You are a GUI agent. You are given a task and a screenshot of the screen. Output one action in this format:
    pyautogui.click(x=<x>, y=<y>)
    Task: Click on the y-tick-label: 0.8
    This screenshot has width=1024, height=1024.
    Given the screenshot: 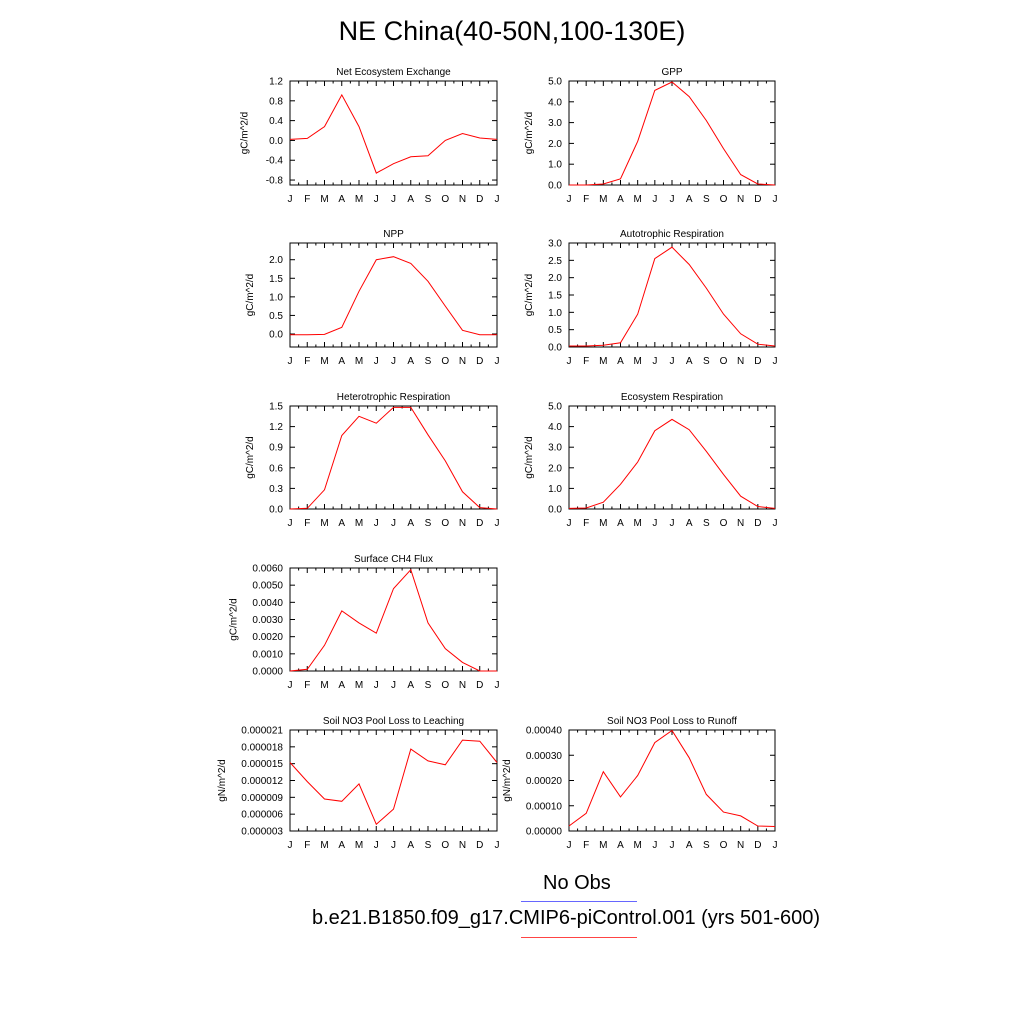 What is the action you would take?
    pyautogui.click(x=276, y=101)
    